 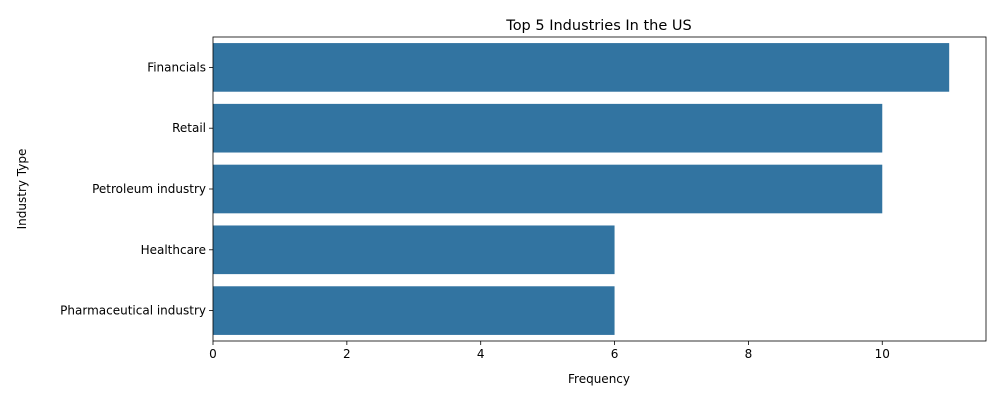 I want to click on bar-petroleum-industry, so click(x=548, y=189).